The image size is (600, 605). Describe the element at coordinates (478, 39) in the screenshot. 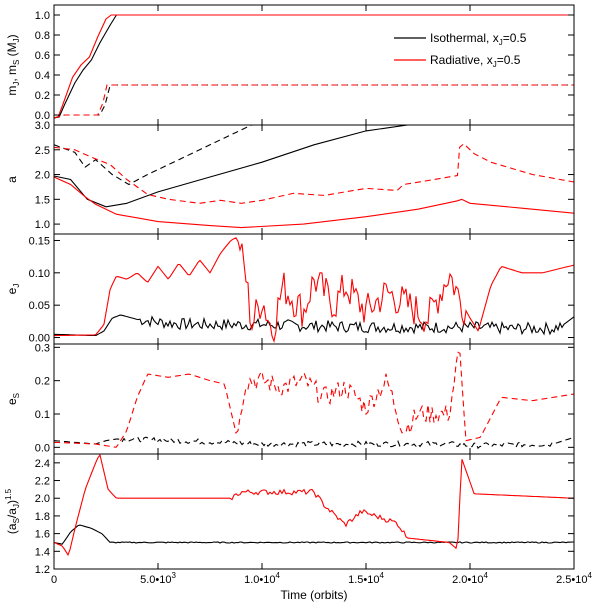

I see `legend-label: Isothermal, xJ=0.5` at that location.